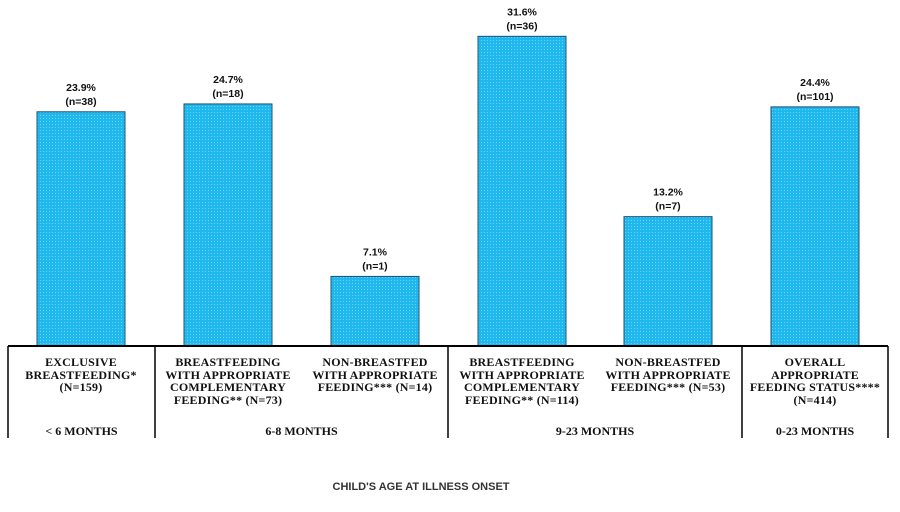 The image size is (900, 512). Describe the element at coordinates (421, 487) in the screenshot. I see `x-axis-title: CHILD'S AGE AT ILLNESS ONSET` at that location.